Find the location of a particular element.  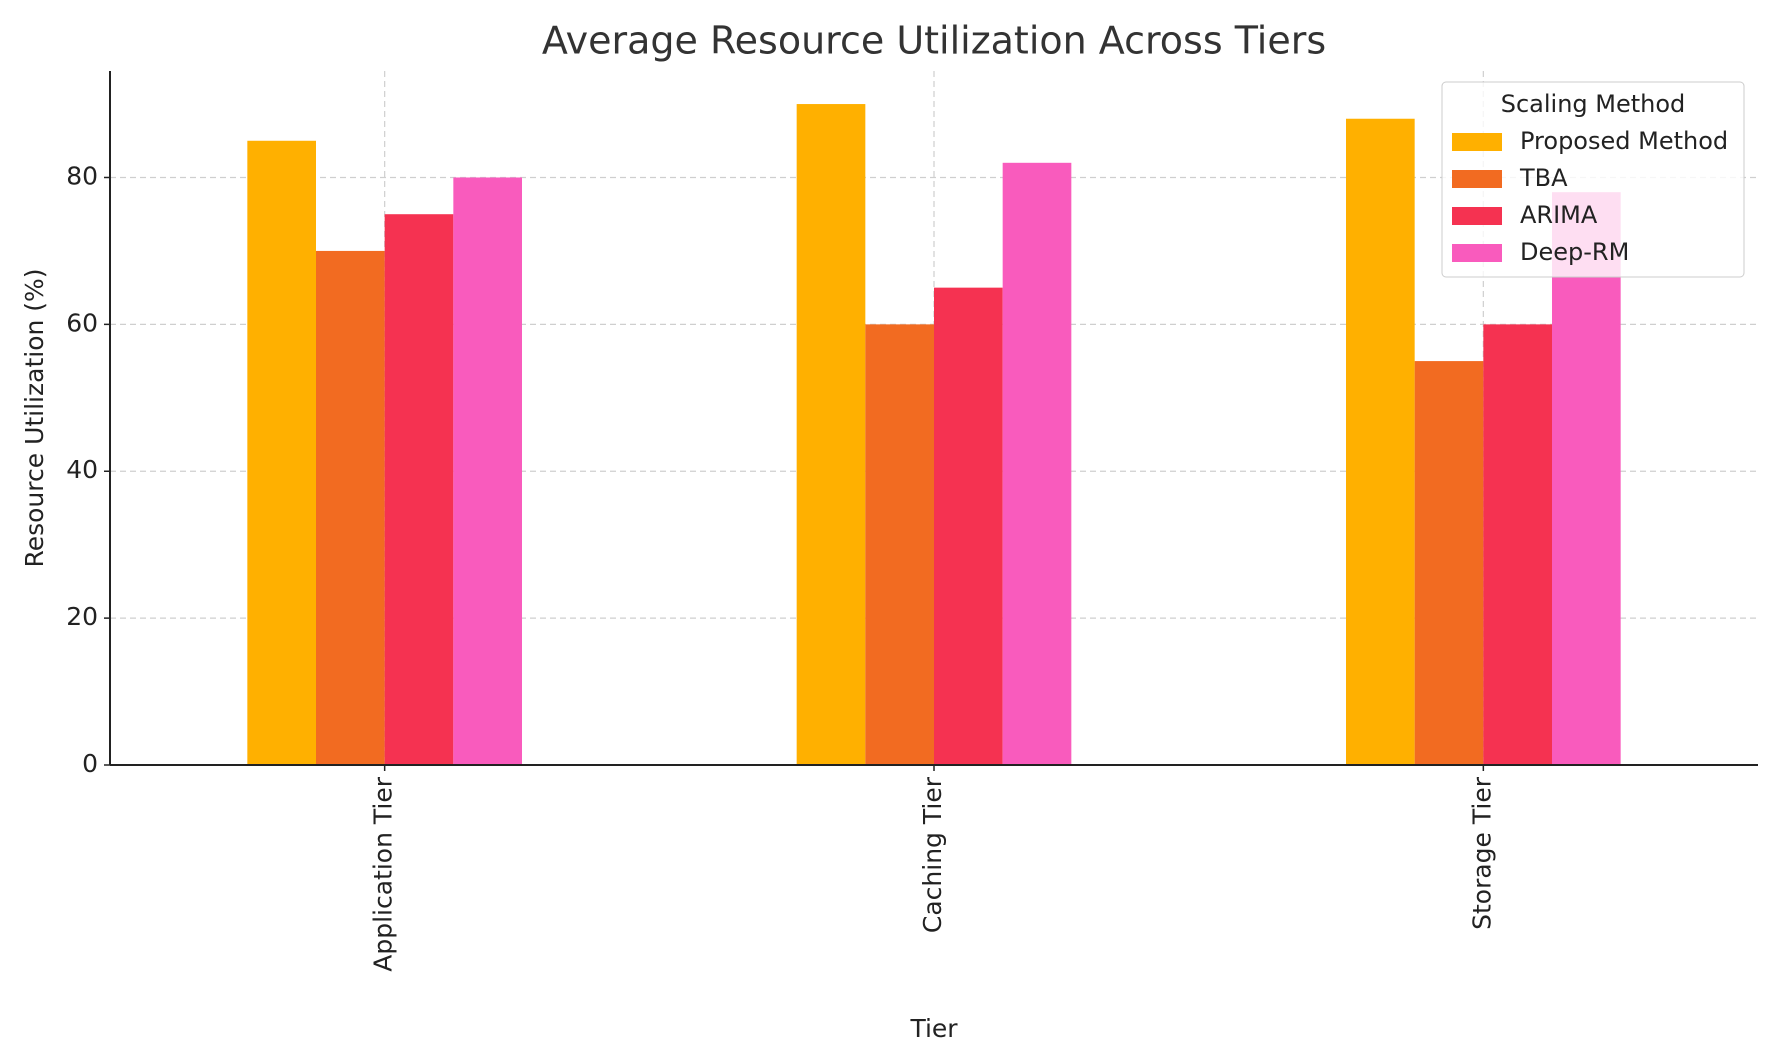

y-axis-label: Resource Utilization (%) is located at coordinates (34, 417).